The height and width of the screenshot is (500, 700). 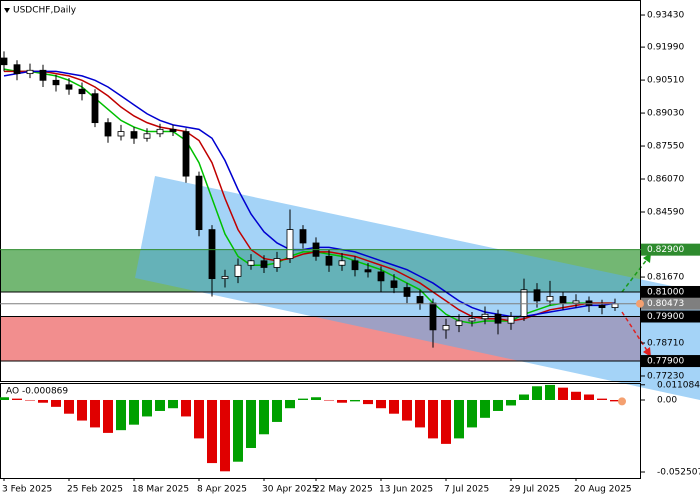 I want to click on ao-tick-label: 0.00, so click(x=667, y=400).